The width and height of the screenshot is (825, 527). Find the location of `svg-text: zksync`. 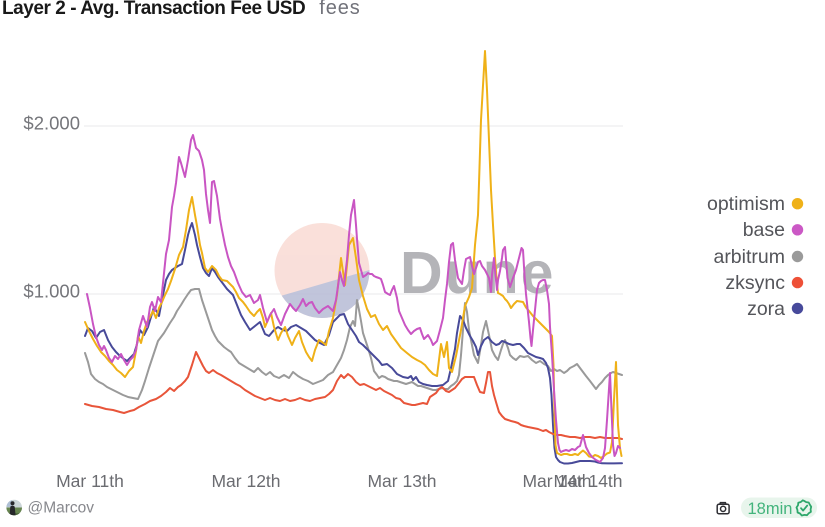

svg-text: zksync is located at coordinates (755, 283).